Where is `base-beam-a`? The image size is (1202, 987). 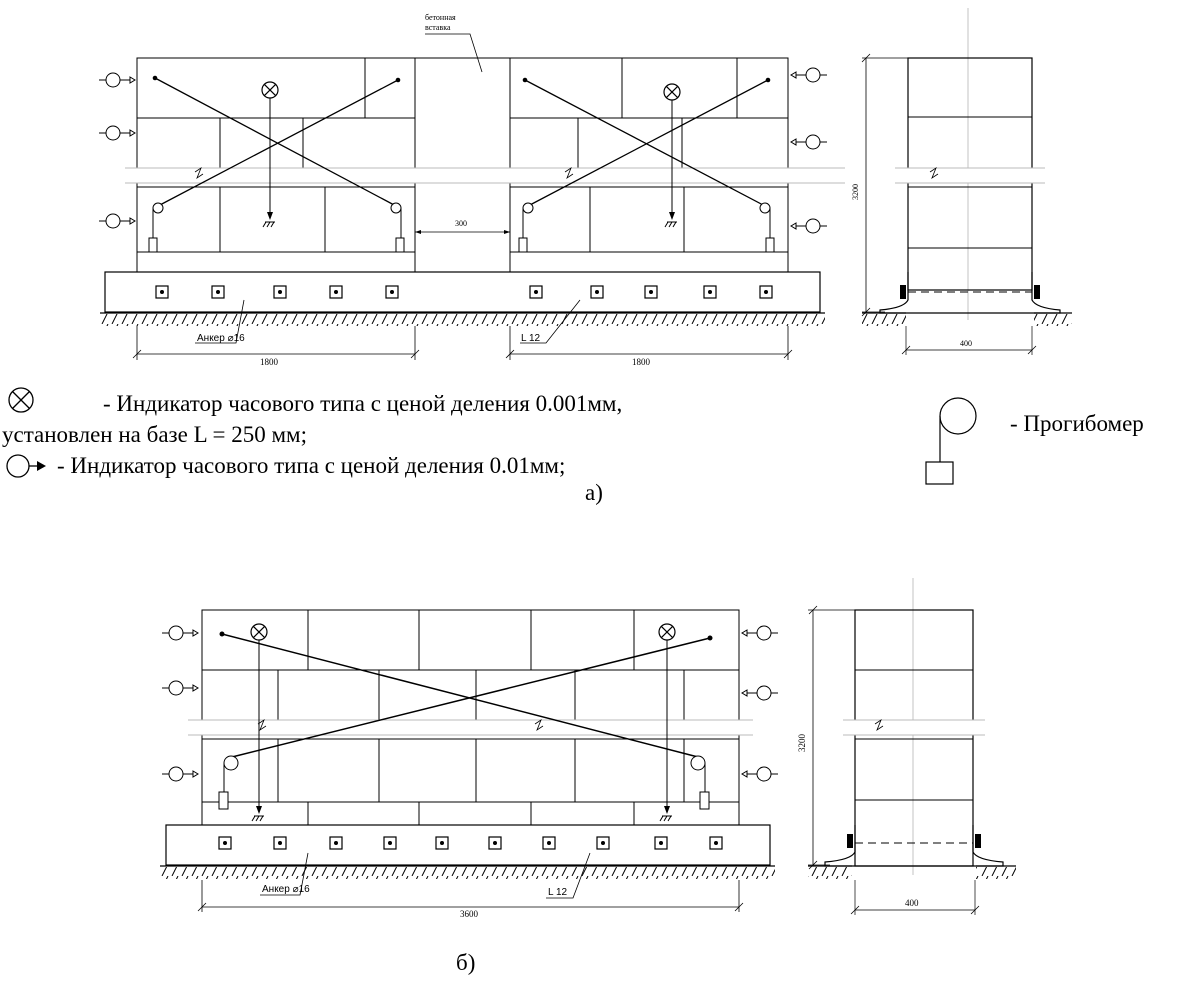
base-beam-a is located at coordinates (462, 292).